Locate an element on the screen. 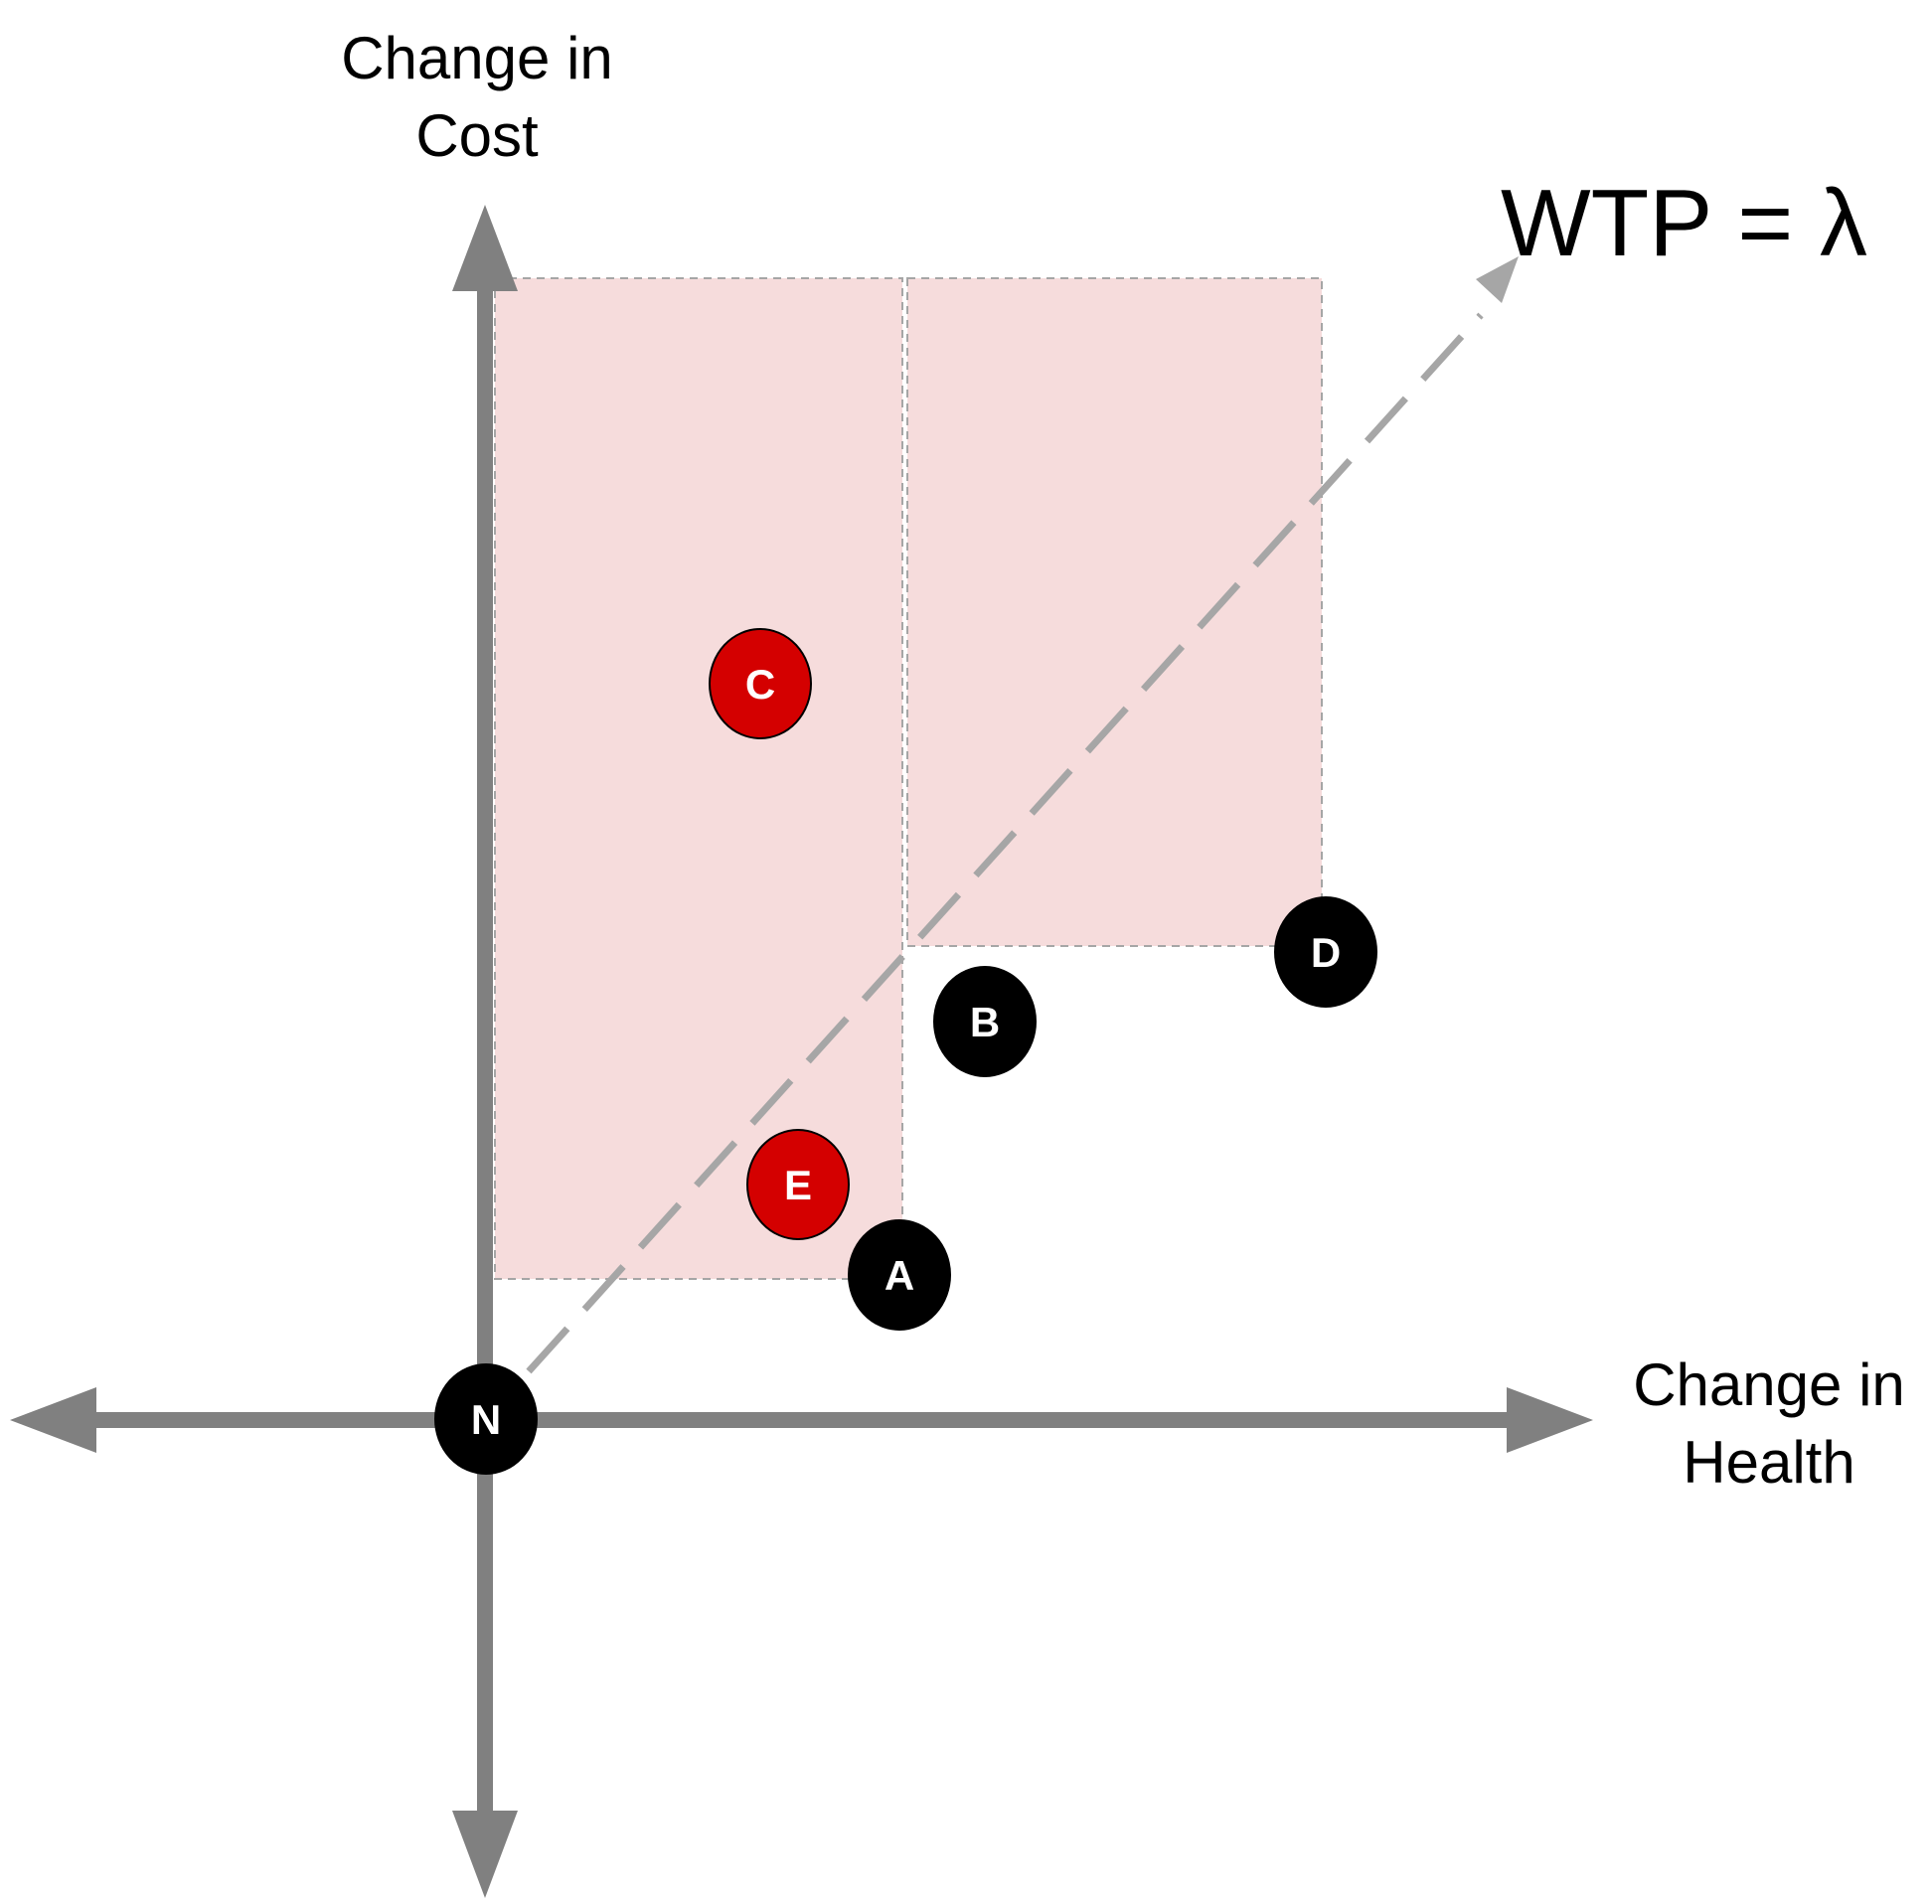 The image size is (1932, 1904). point-a: A is located at coordinates (899, 1275).